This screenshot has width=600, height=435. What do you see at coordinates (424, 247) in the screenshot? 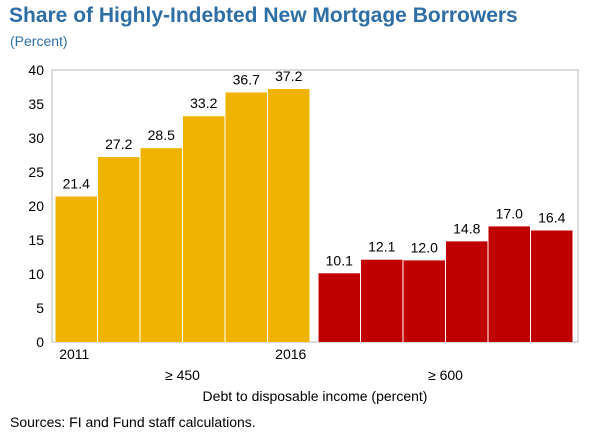
I see `value-label: 12.0` at bounding box center [424, 247].